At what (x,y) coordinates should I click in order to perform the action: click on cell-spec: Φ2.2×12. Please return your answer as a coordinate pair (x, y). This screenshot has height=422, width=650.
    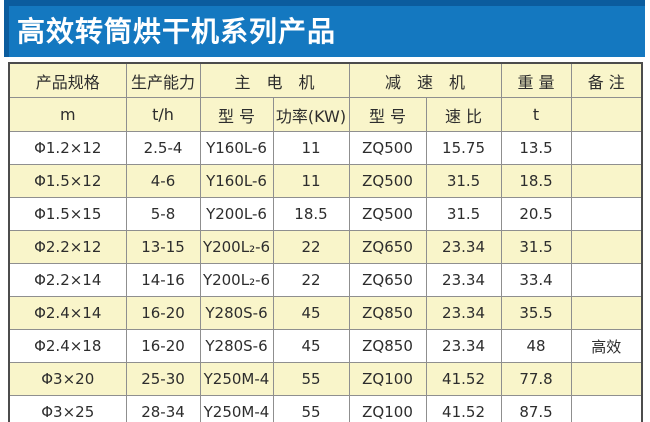
    Looking at the image, I should click on (67, 247).